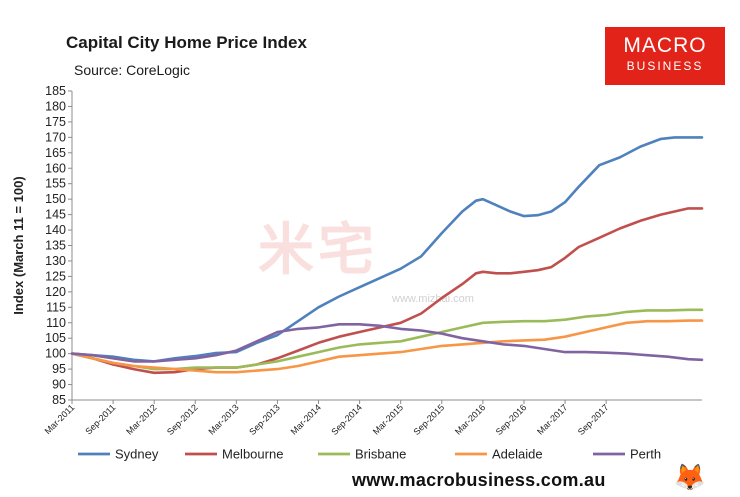 The image size is (740, 497). I want to click on x-tick-label: Mar-2017, so click(552, 419).